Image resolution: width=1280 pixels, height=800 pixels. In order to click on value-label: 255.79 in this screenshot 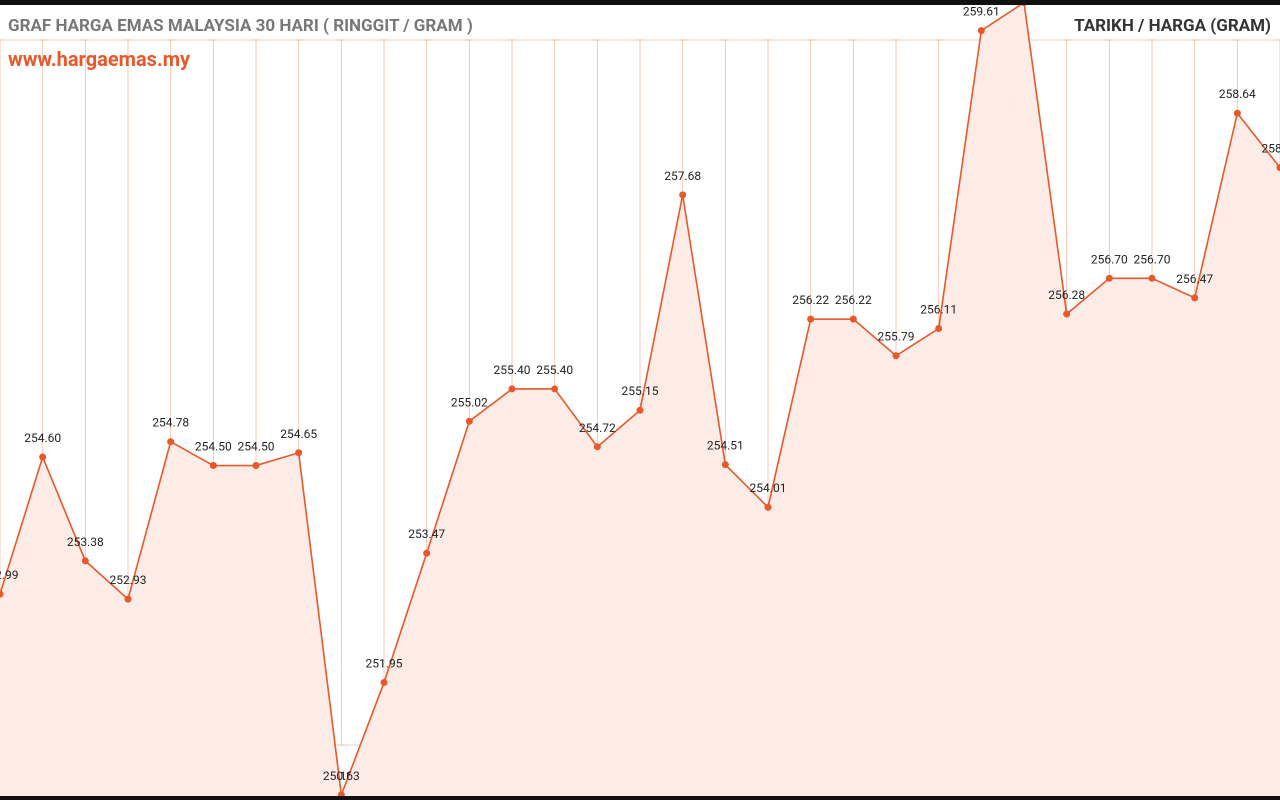, I will do `click(896, 337)`.